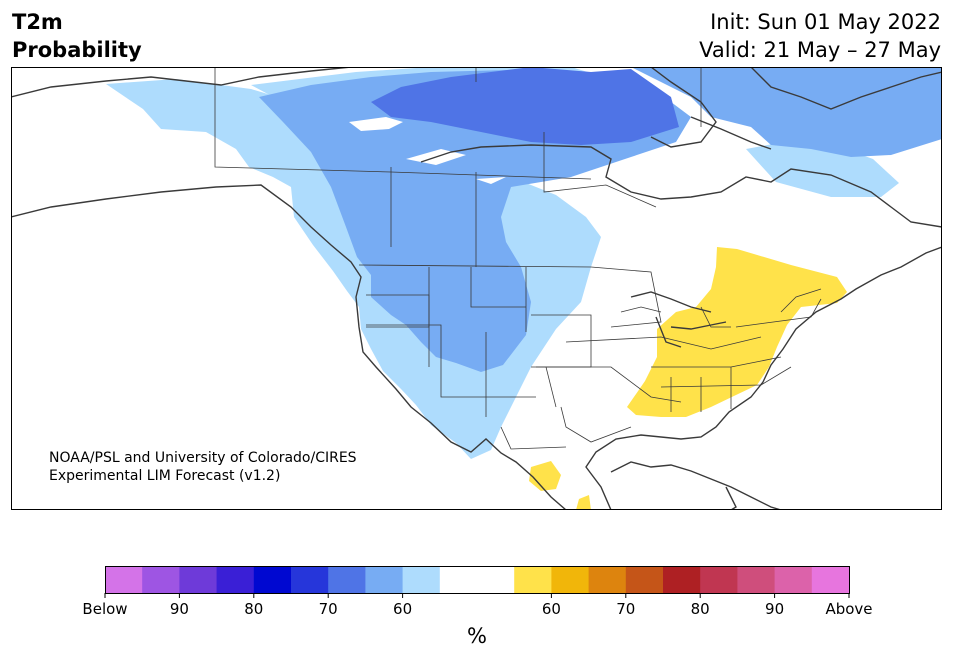  Describe the element at coordinates (37, 22) in the screenshot. I see `variable-title: T2m` at that location.